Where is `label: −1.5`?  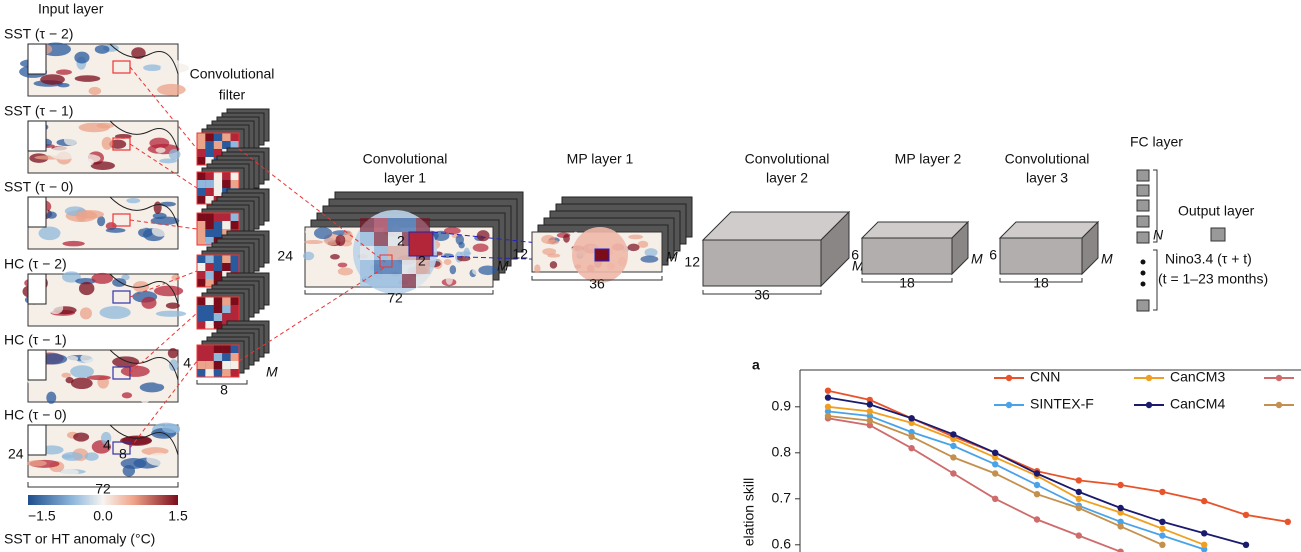
label: −1.5 is located at coordinates (42, 516).